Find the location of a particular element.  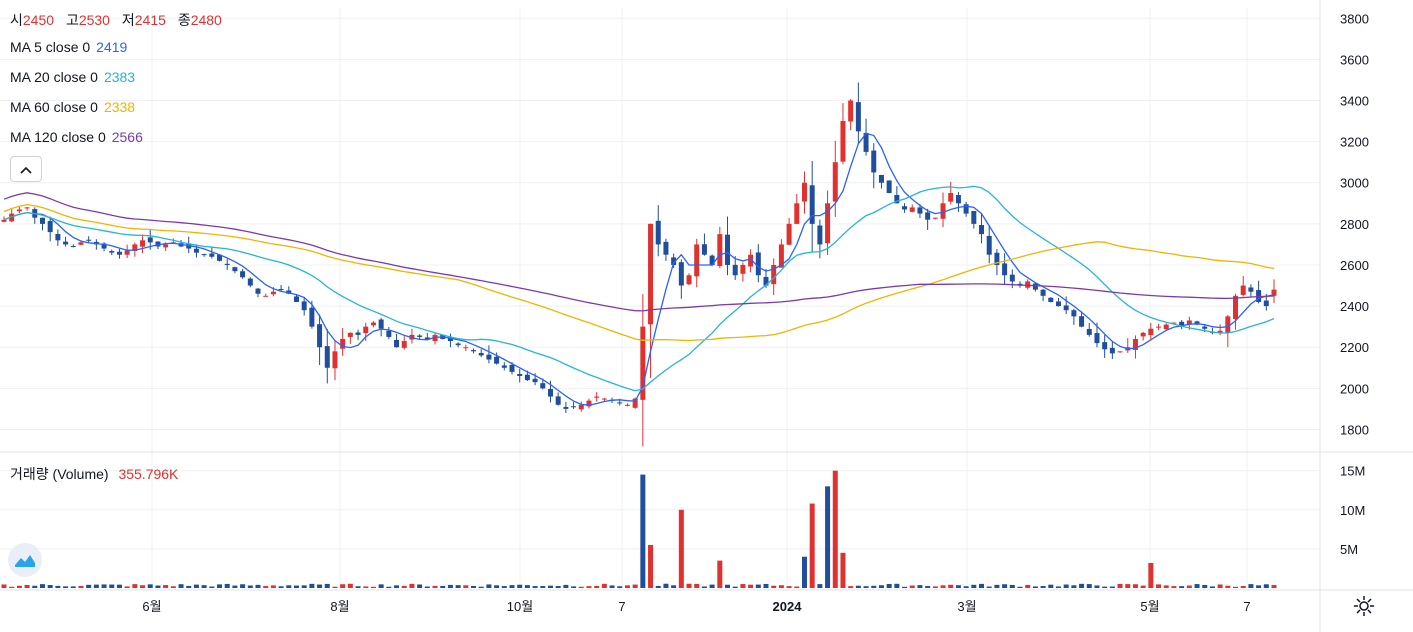

ma20-legend: MA 20 close 0 2383 is located at coordinates (72, 77).